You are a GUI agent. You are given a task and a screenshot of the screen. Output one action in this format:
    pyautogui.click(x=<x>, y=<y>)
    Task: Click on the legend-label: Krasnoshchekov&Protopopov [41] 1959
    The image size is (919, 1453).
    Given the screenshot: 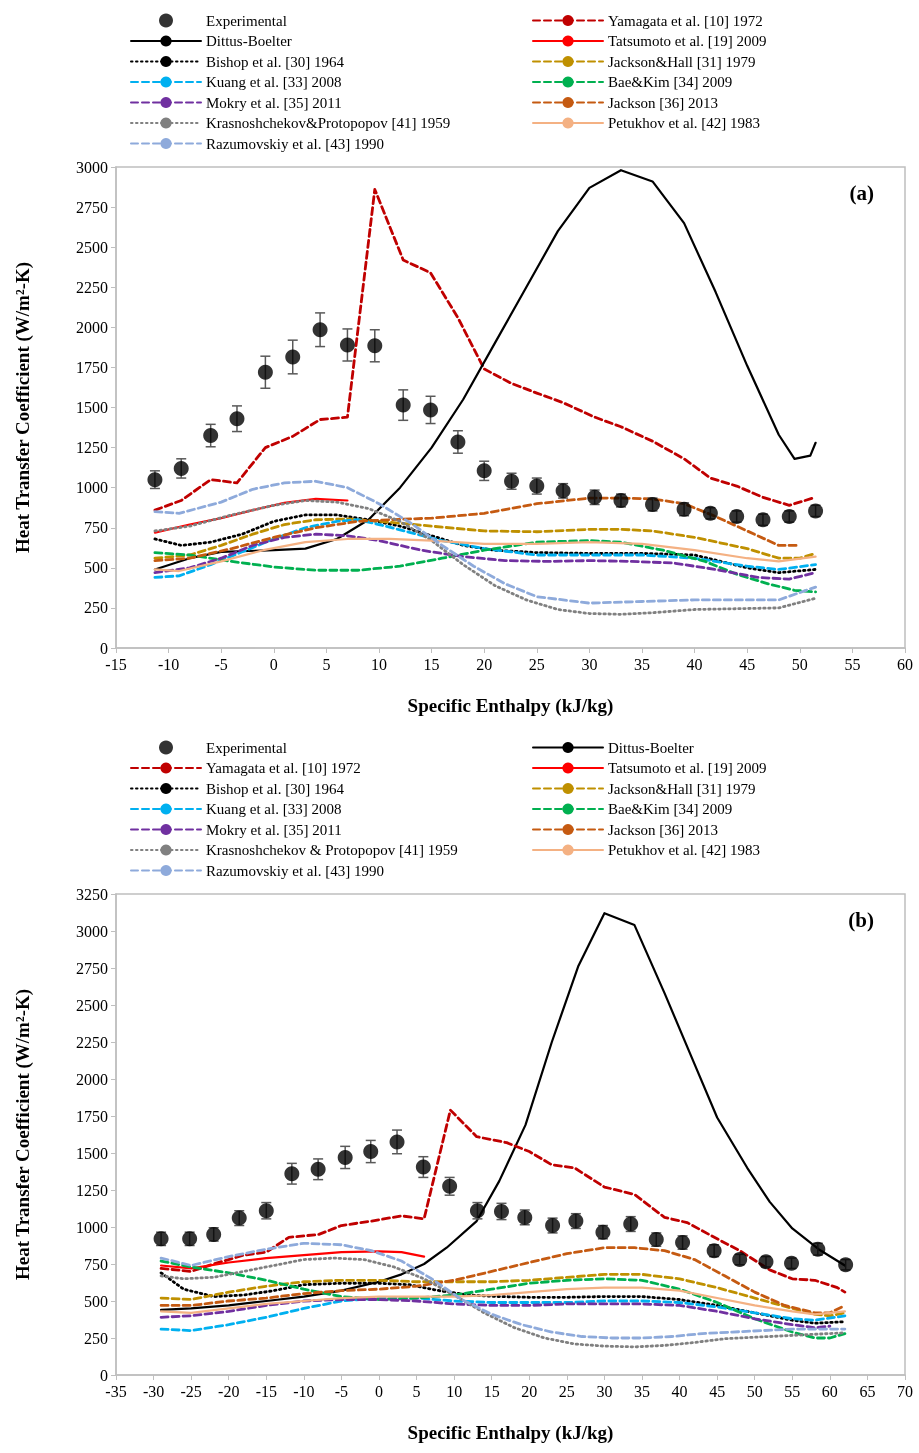 What is the action you would take?
    pyautogui.click(x=328, y=123)
    